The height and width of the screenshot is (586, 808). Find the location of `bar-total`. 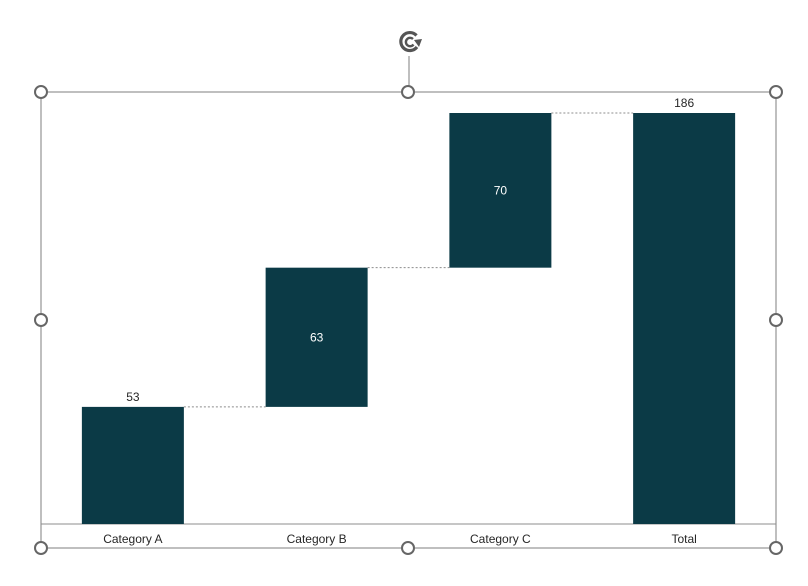

bar-total is located at coordinates (684, 318).